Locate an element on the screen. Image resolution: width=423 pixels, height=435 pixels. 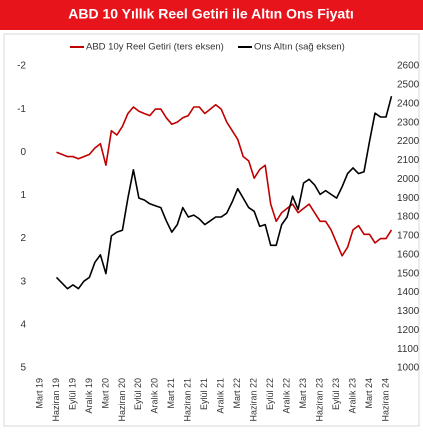
y2-tick-label: 1000 is located at coordinates (408, 368).